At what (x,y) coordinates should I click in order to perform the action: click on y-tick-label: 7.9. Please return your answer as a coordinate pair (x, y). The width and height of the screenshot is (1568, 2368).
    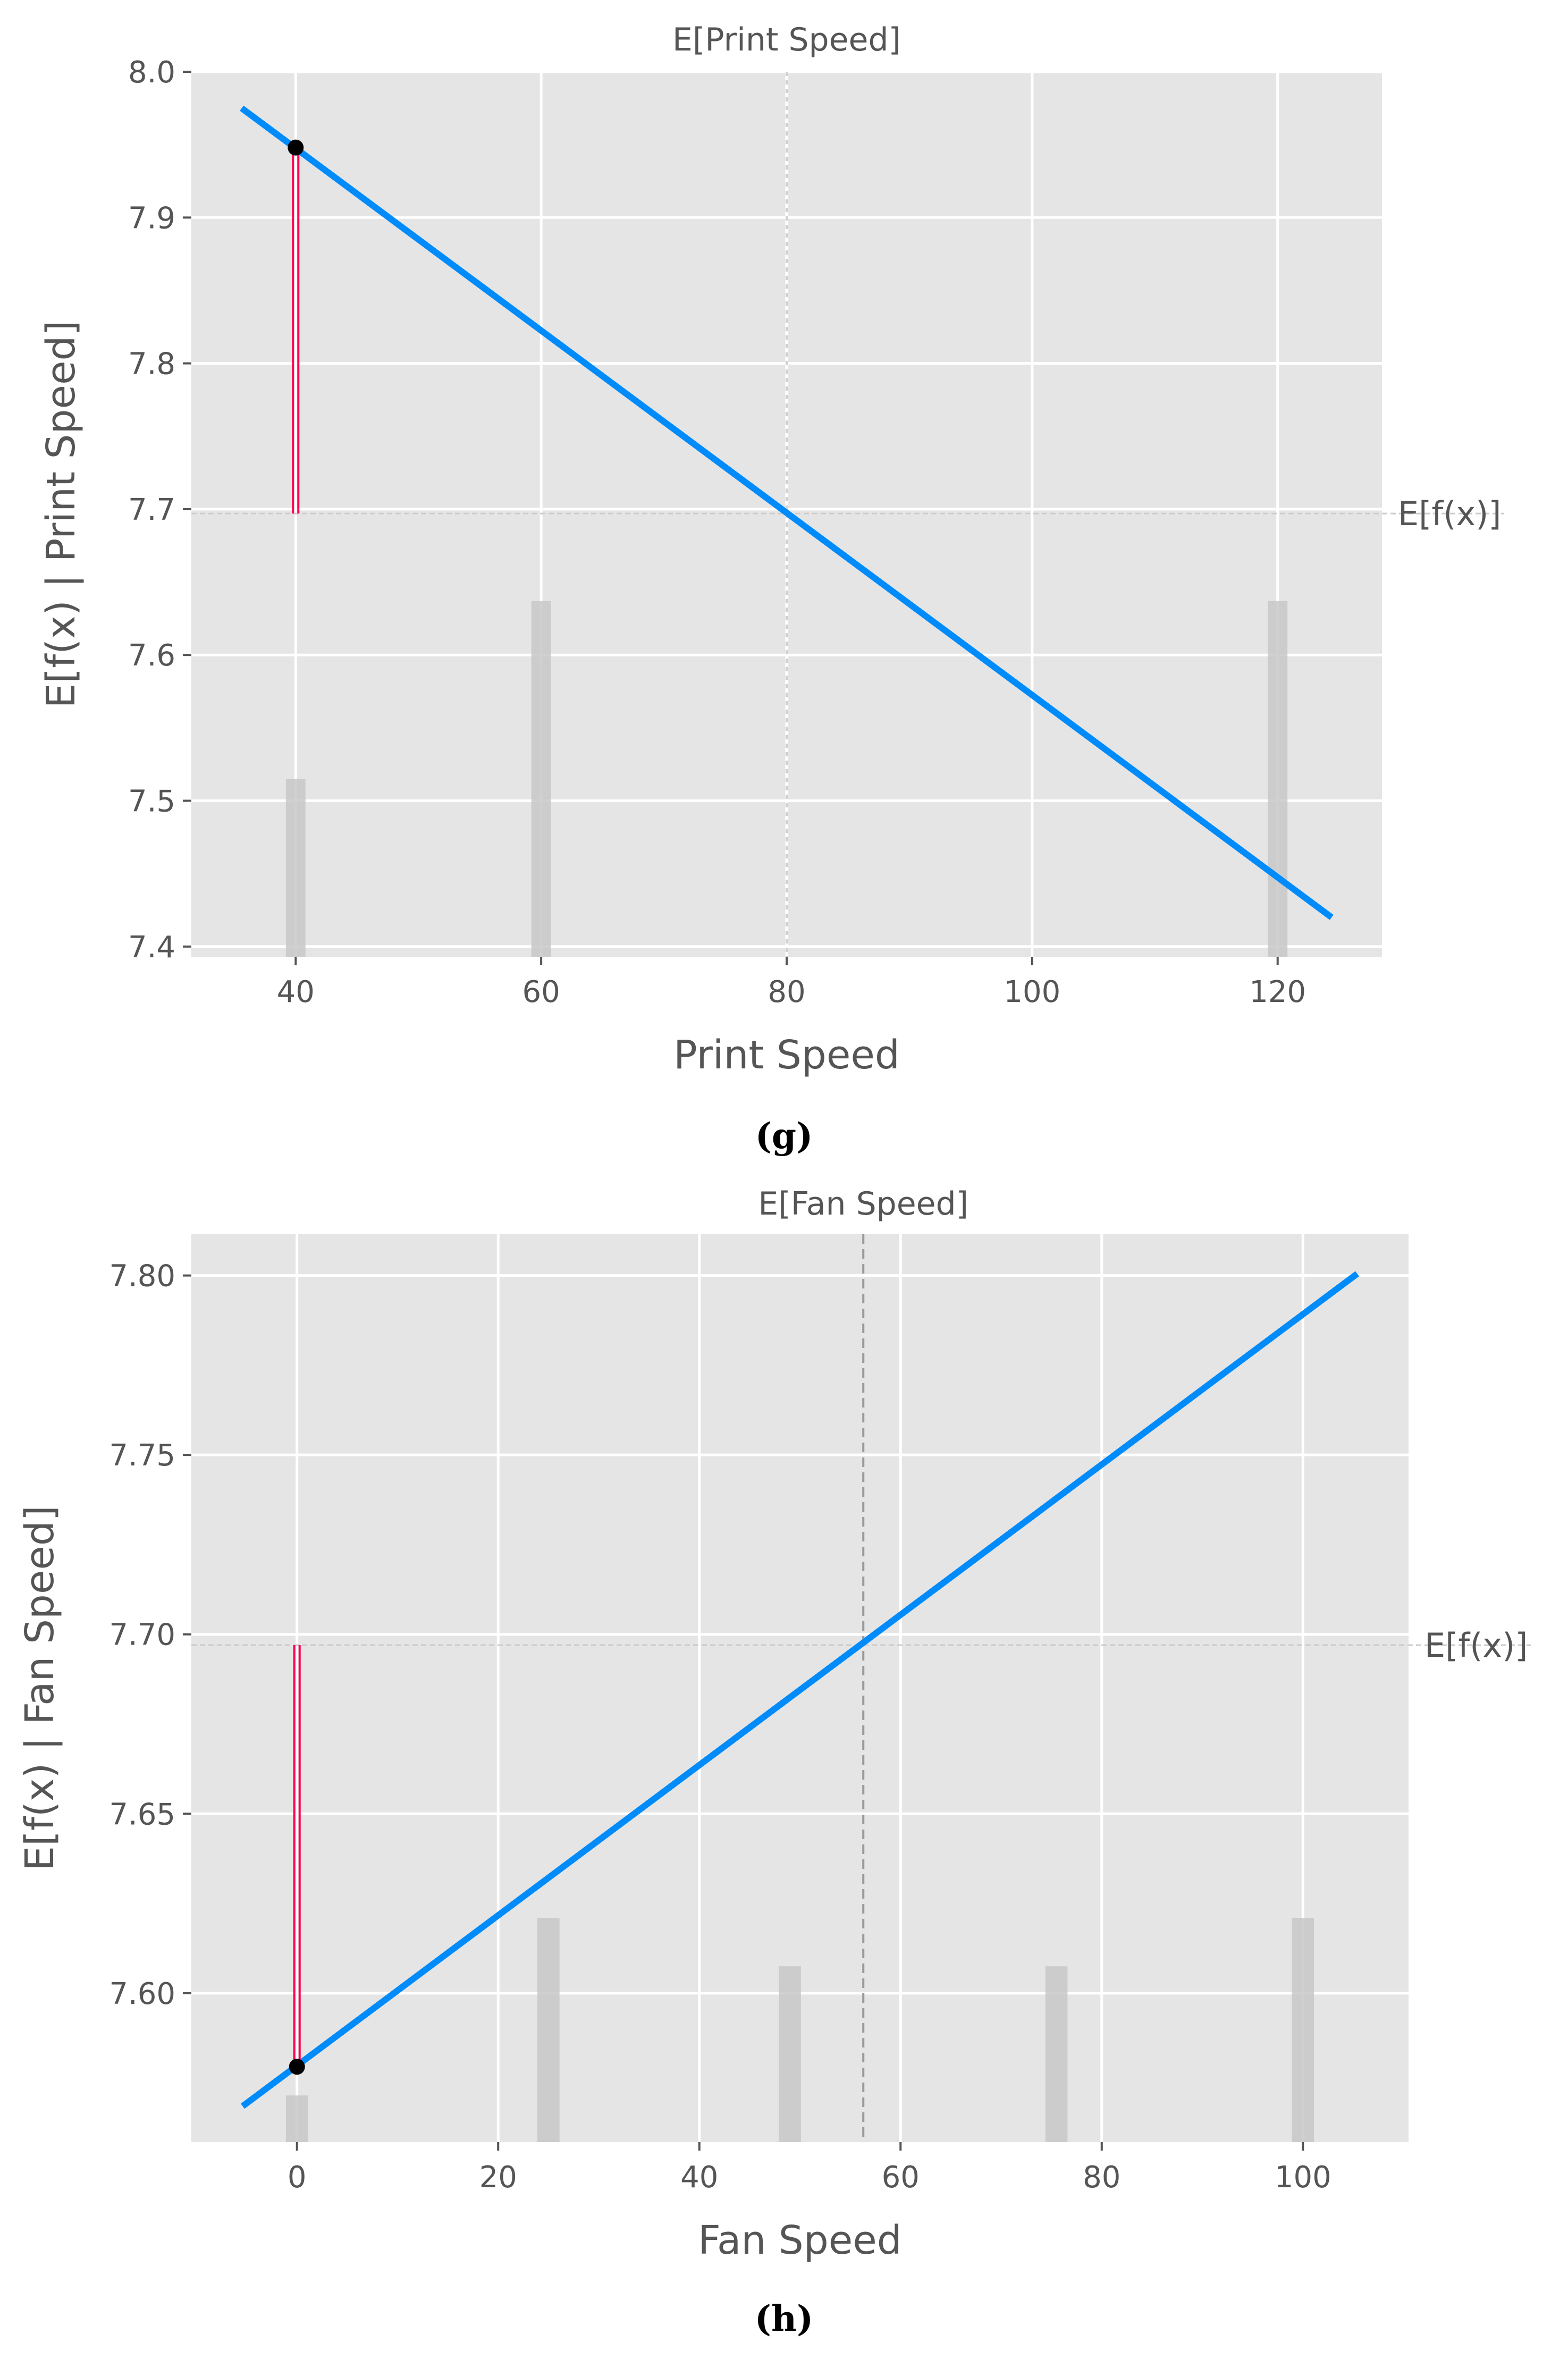
    Looking at the image, I should click on (151, 218).